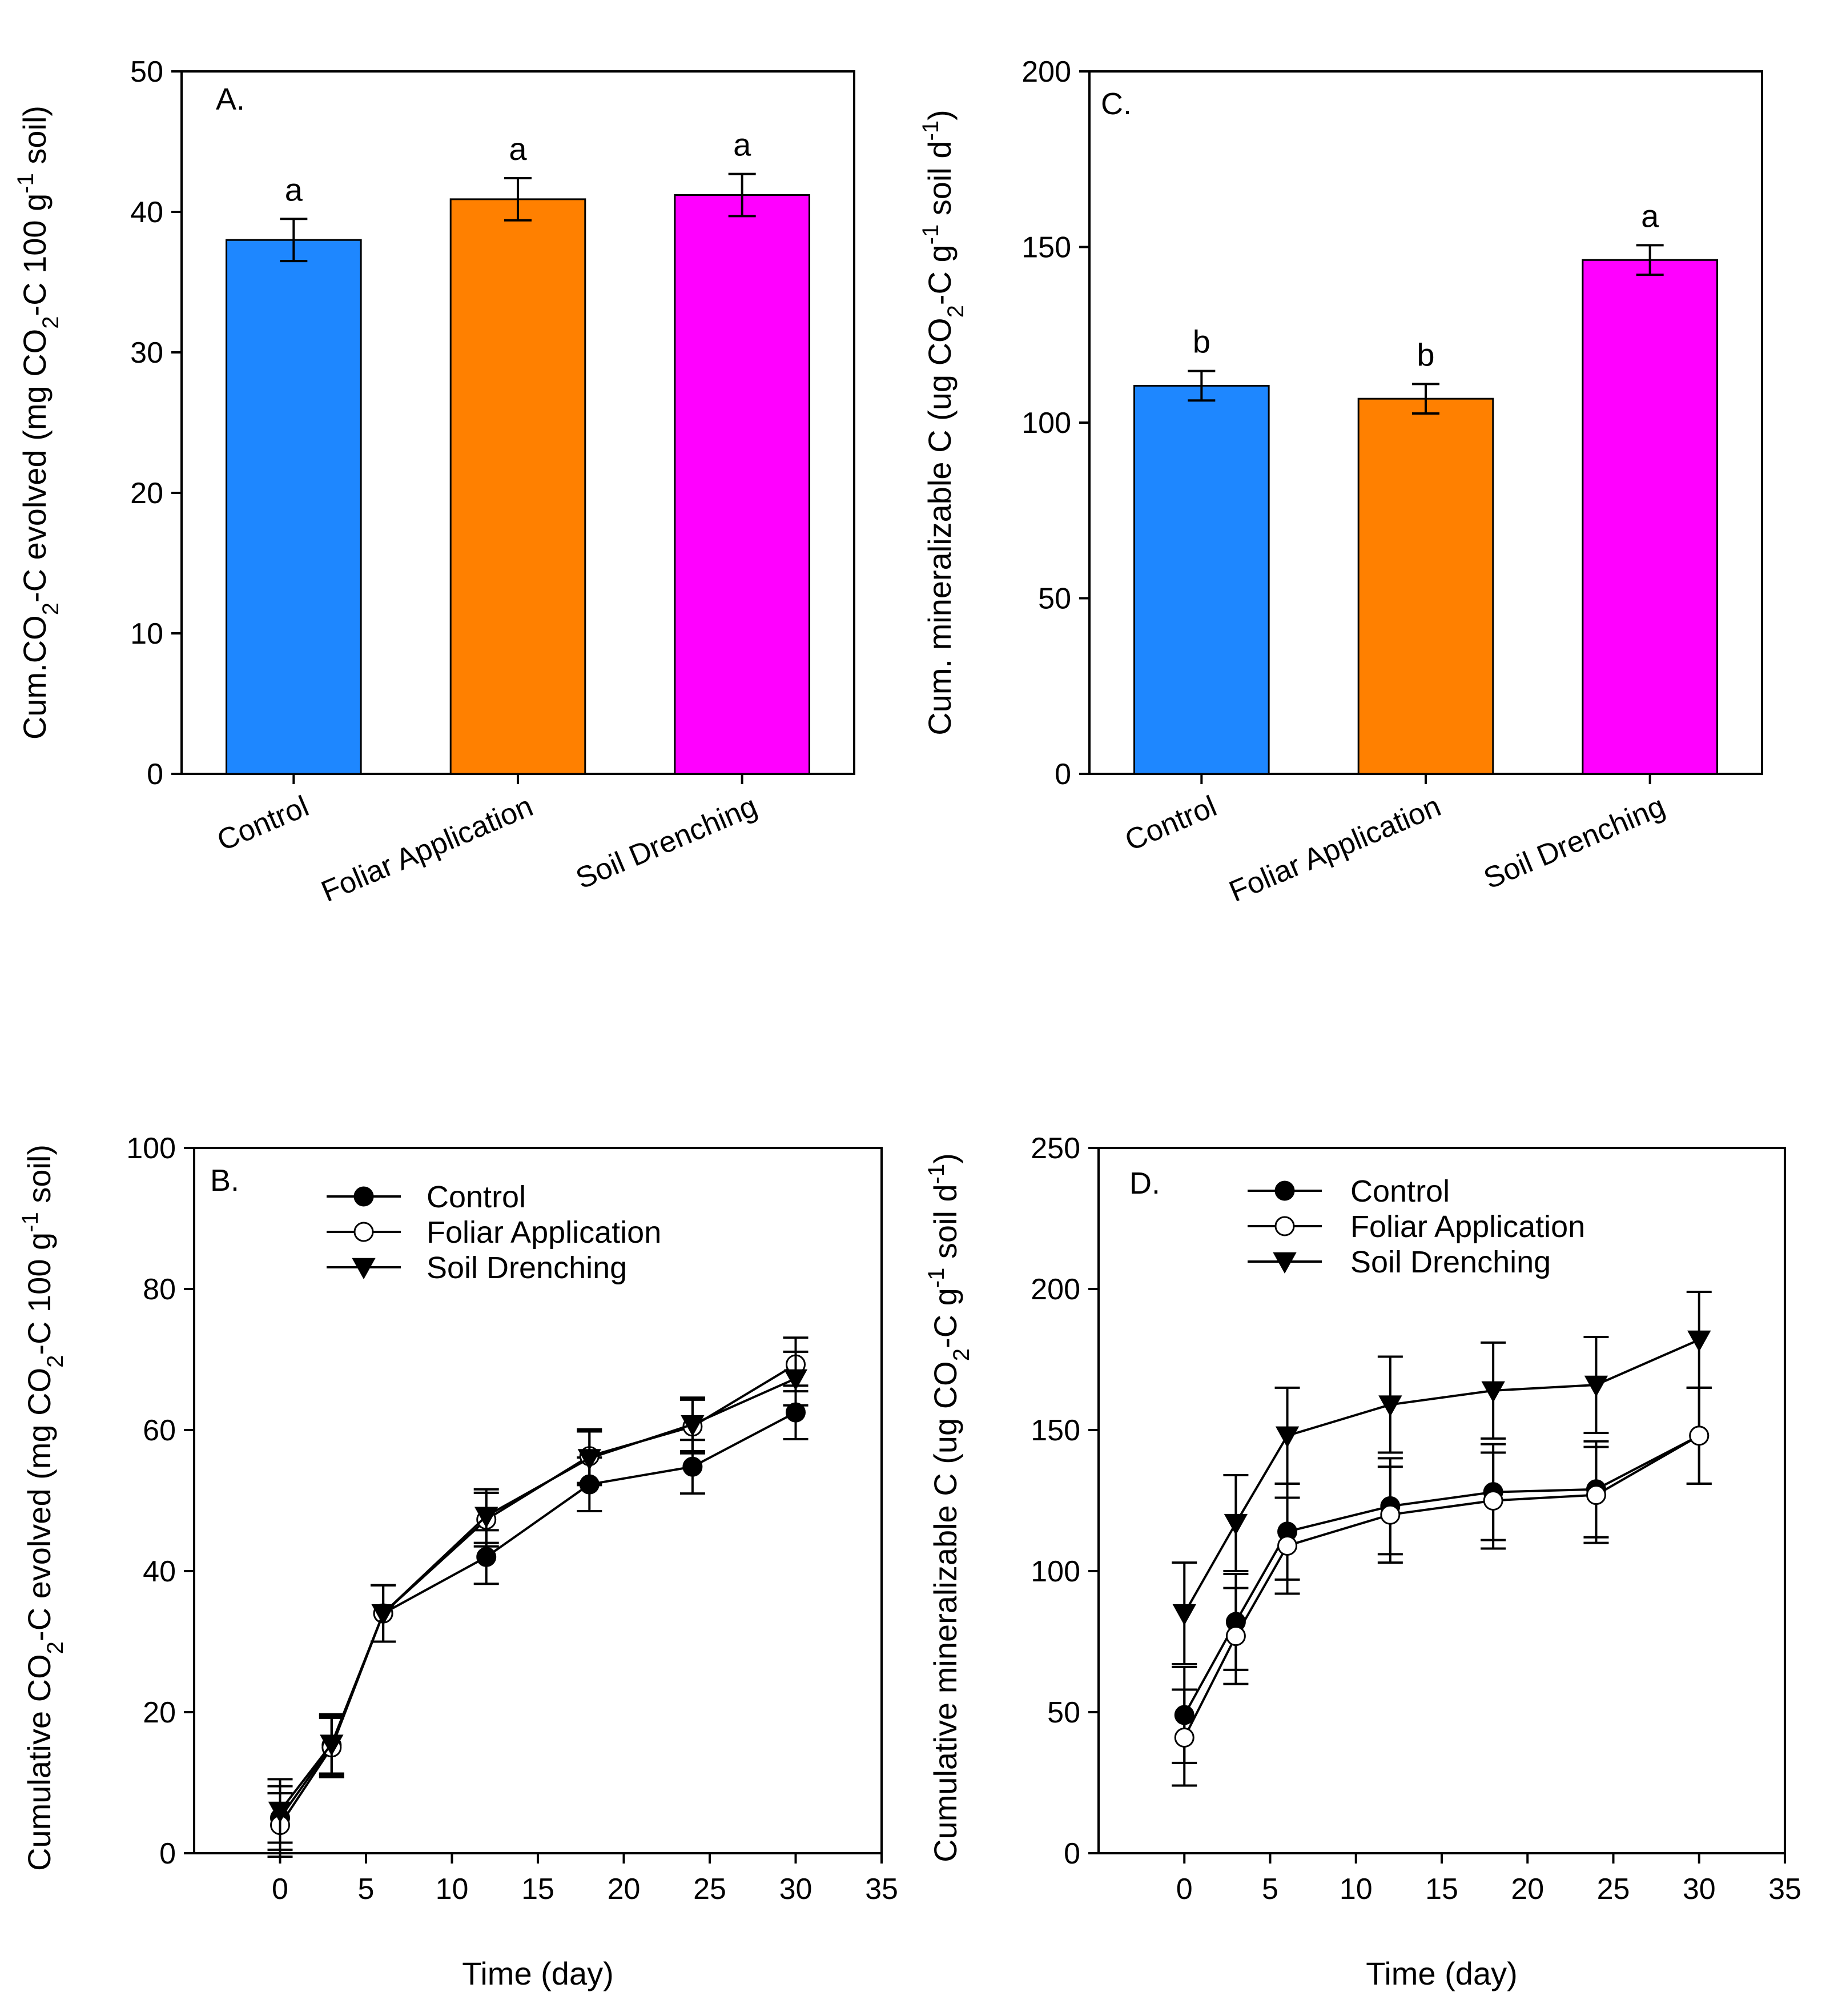 This screenshot has height=2016, width=1822. Describe the element at coordinates (35, 677) in the screenshot. I see `panel-A-y-title-part-0: Cum.CO` at that location.